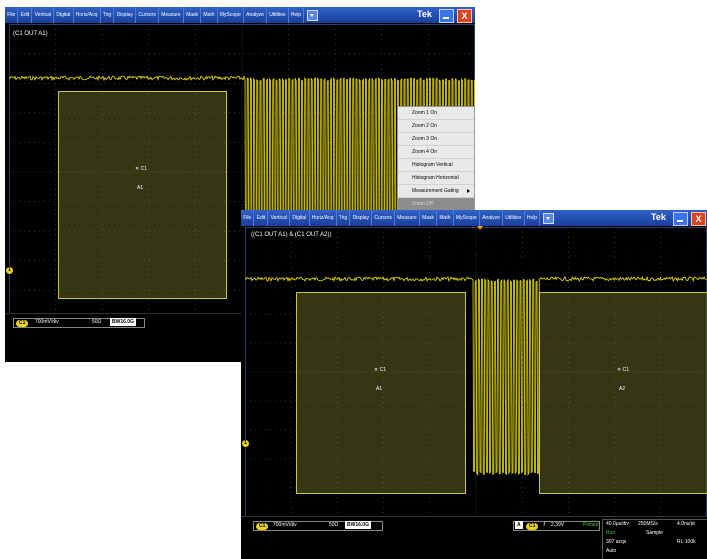 Image resolution: width=707 pixels, height=559 pixels. What do you see at coordinates (648, 524) in the screenshot?
I see `sample-rate: 250MS/s` at bounding box center [648, 524].